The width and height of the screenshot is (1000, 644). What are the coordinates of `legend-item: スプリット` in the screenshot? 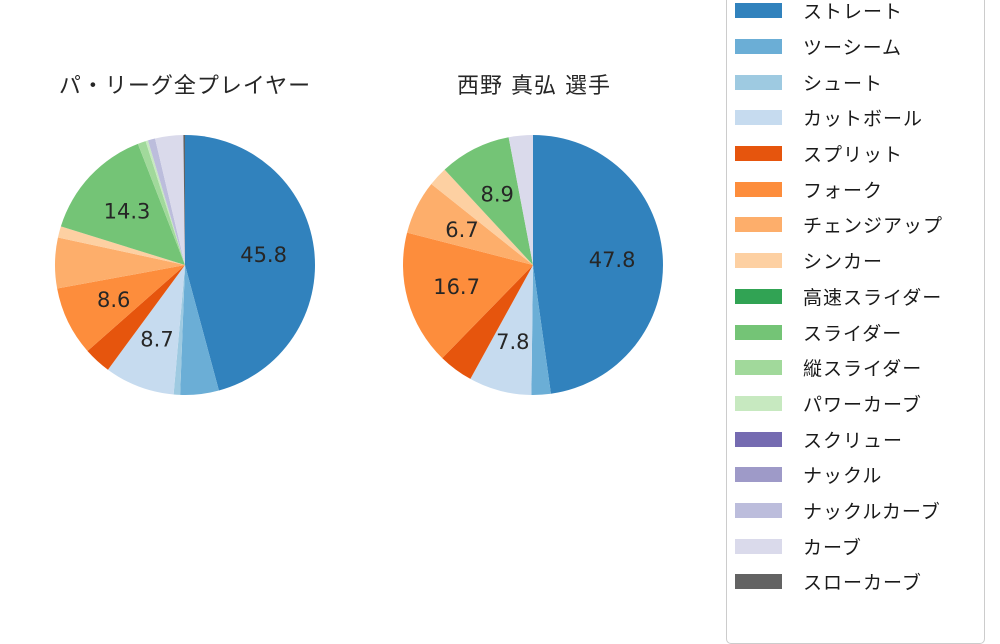 It's located at (859, 154).